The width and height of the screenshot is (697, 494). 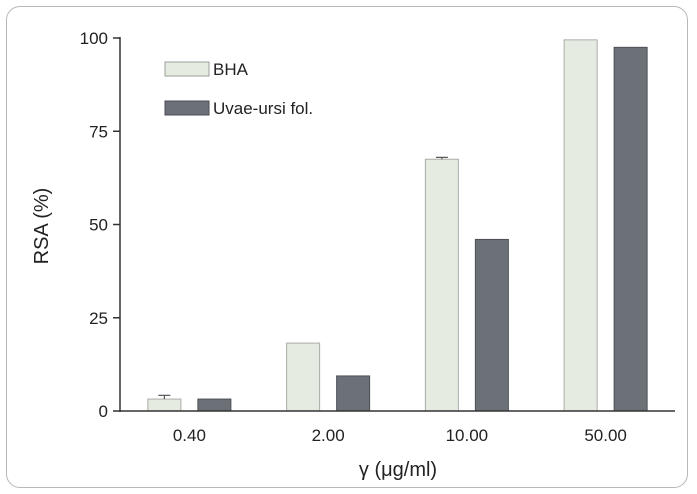 What do you see at coordinates (231, 69) in the screenshot?
I see `legend-label-bha: BHA` at bounding box center [231, 69].